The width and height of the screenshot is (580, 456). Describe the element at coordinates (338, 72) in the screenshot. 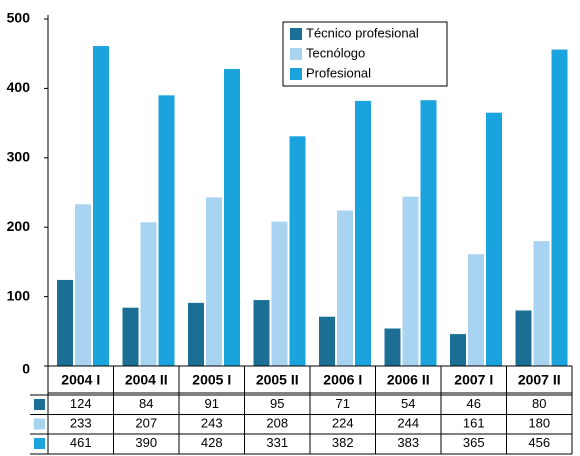

I see `legend-label: Profesional` at that location.